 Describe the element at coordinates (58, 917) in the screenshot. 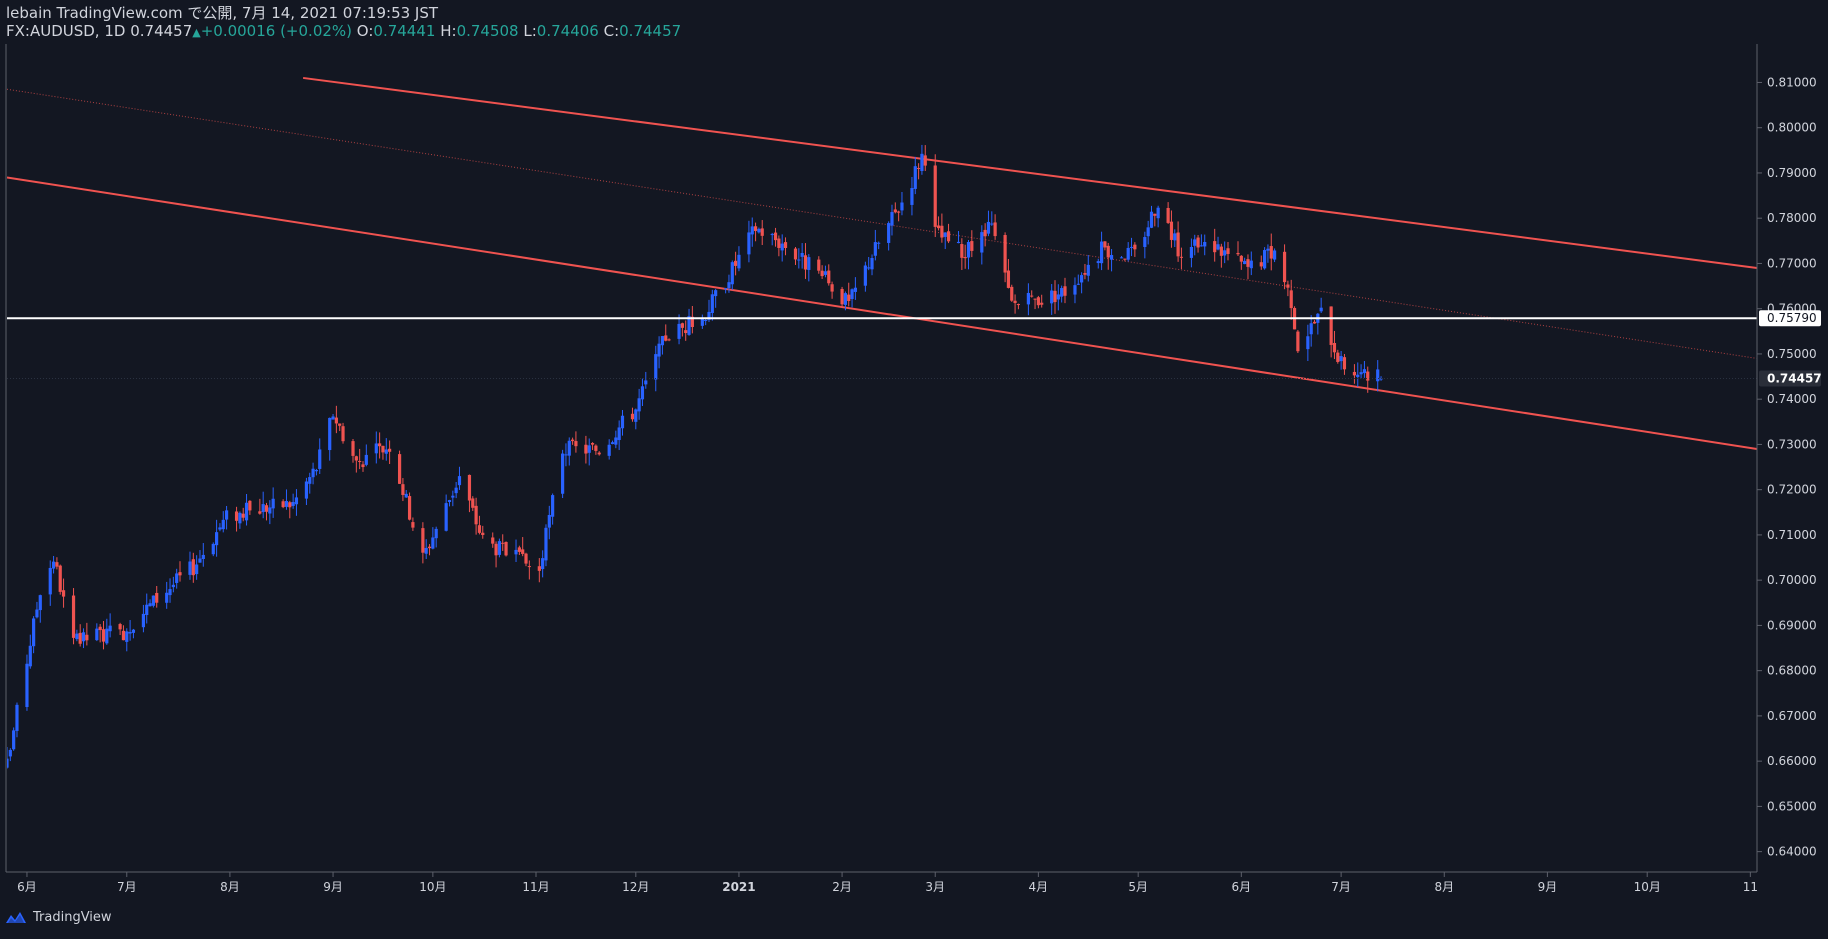

I see `footer: TradingView` at that location.